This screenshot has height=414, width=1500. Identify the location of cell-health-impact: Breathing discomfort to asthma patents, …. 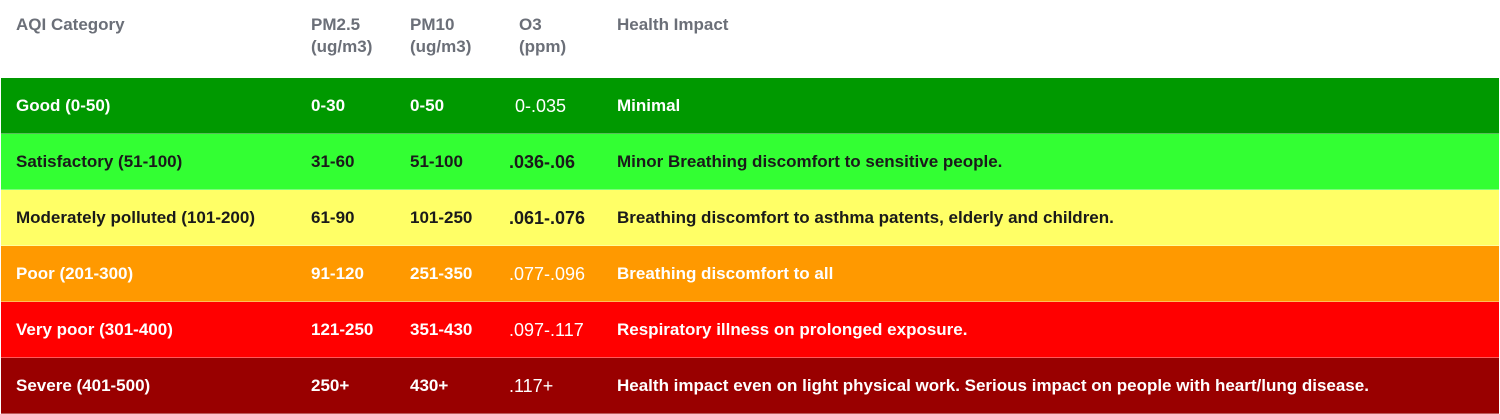
(865, 217).